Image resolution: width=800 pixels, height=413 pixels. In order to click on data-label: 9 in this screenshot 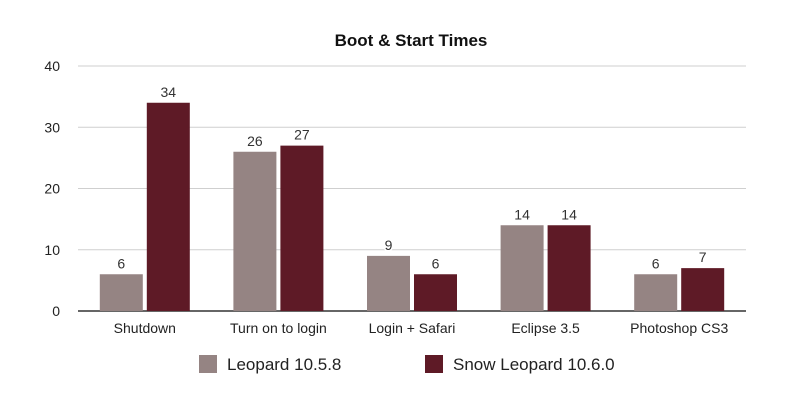, I will do `click(389, 245)`.